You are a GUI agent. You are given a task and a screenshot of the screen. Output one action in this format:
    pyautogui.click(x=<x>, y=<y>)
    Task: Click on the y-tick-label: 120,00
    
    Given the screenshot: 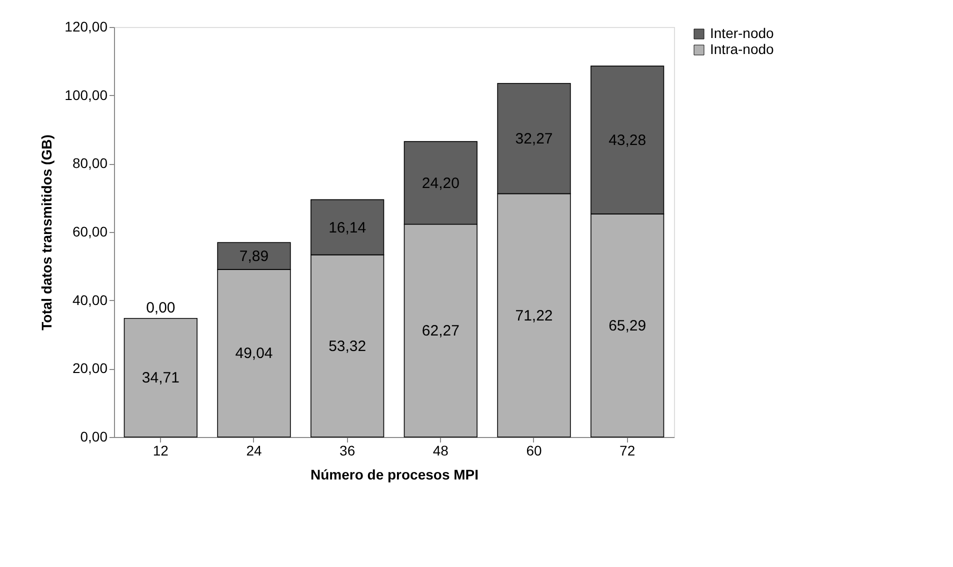 What is the action you would take?
    pyautogui.click(x=86, y=26)
    